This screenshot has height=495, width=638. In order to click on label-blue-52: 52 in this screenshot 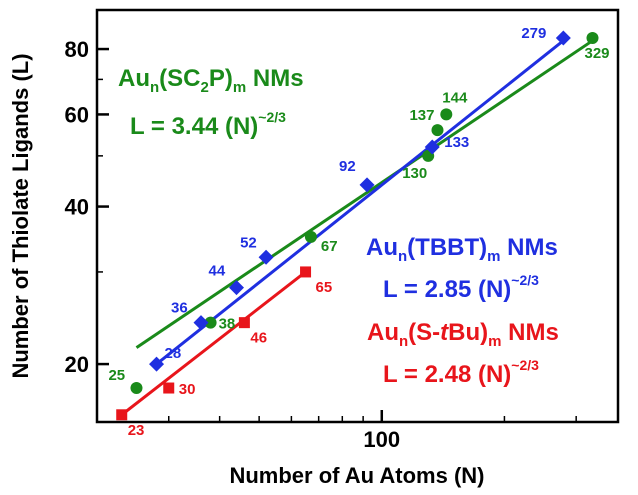, I will do `click(248, 242)`.